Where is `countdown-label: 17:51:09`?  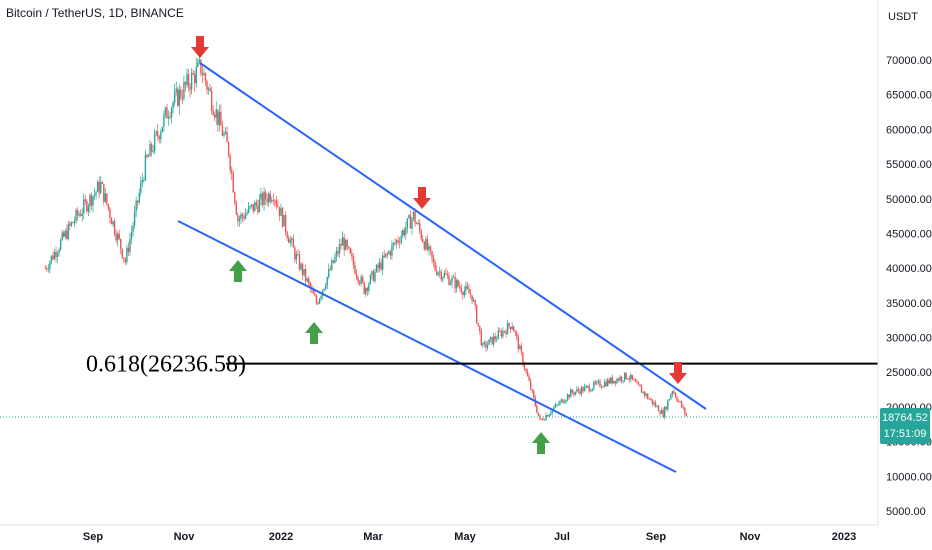 countdown-label: 17:51:09 is located at coordinates (905, 434).